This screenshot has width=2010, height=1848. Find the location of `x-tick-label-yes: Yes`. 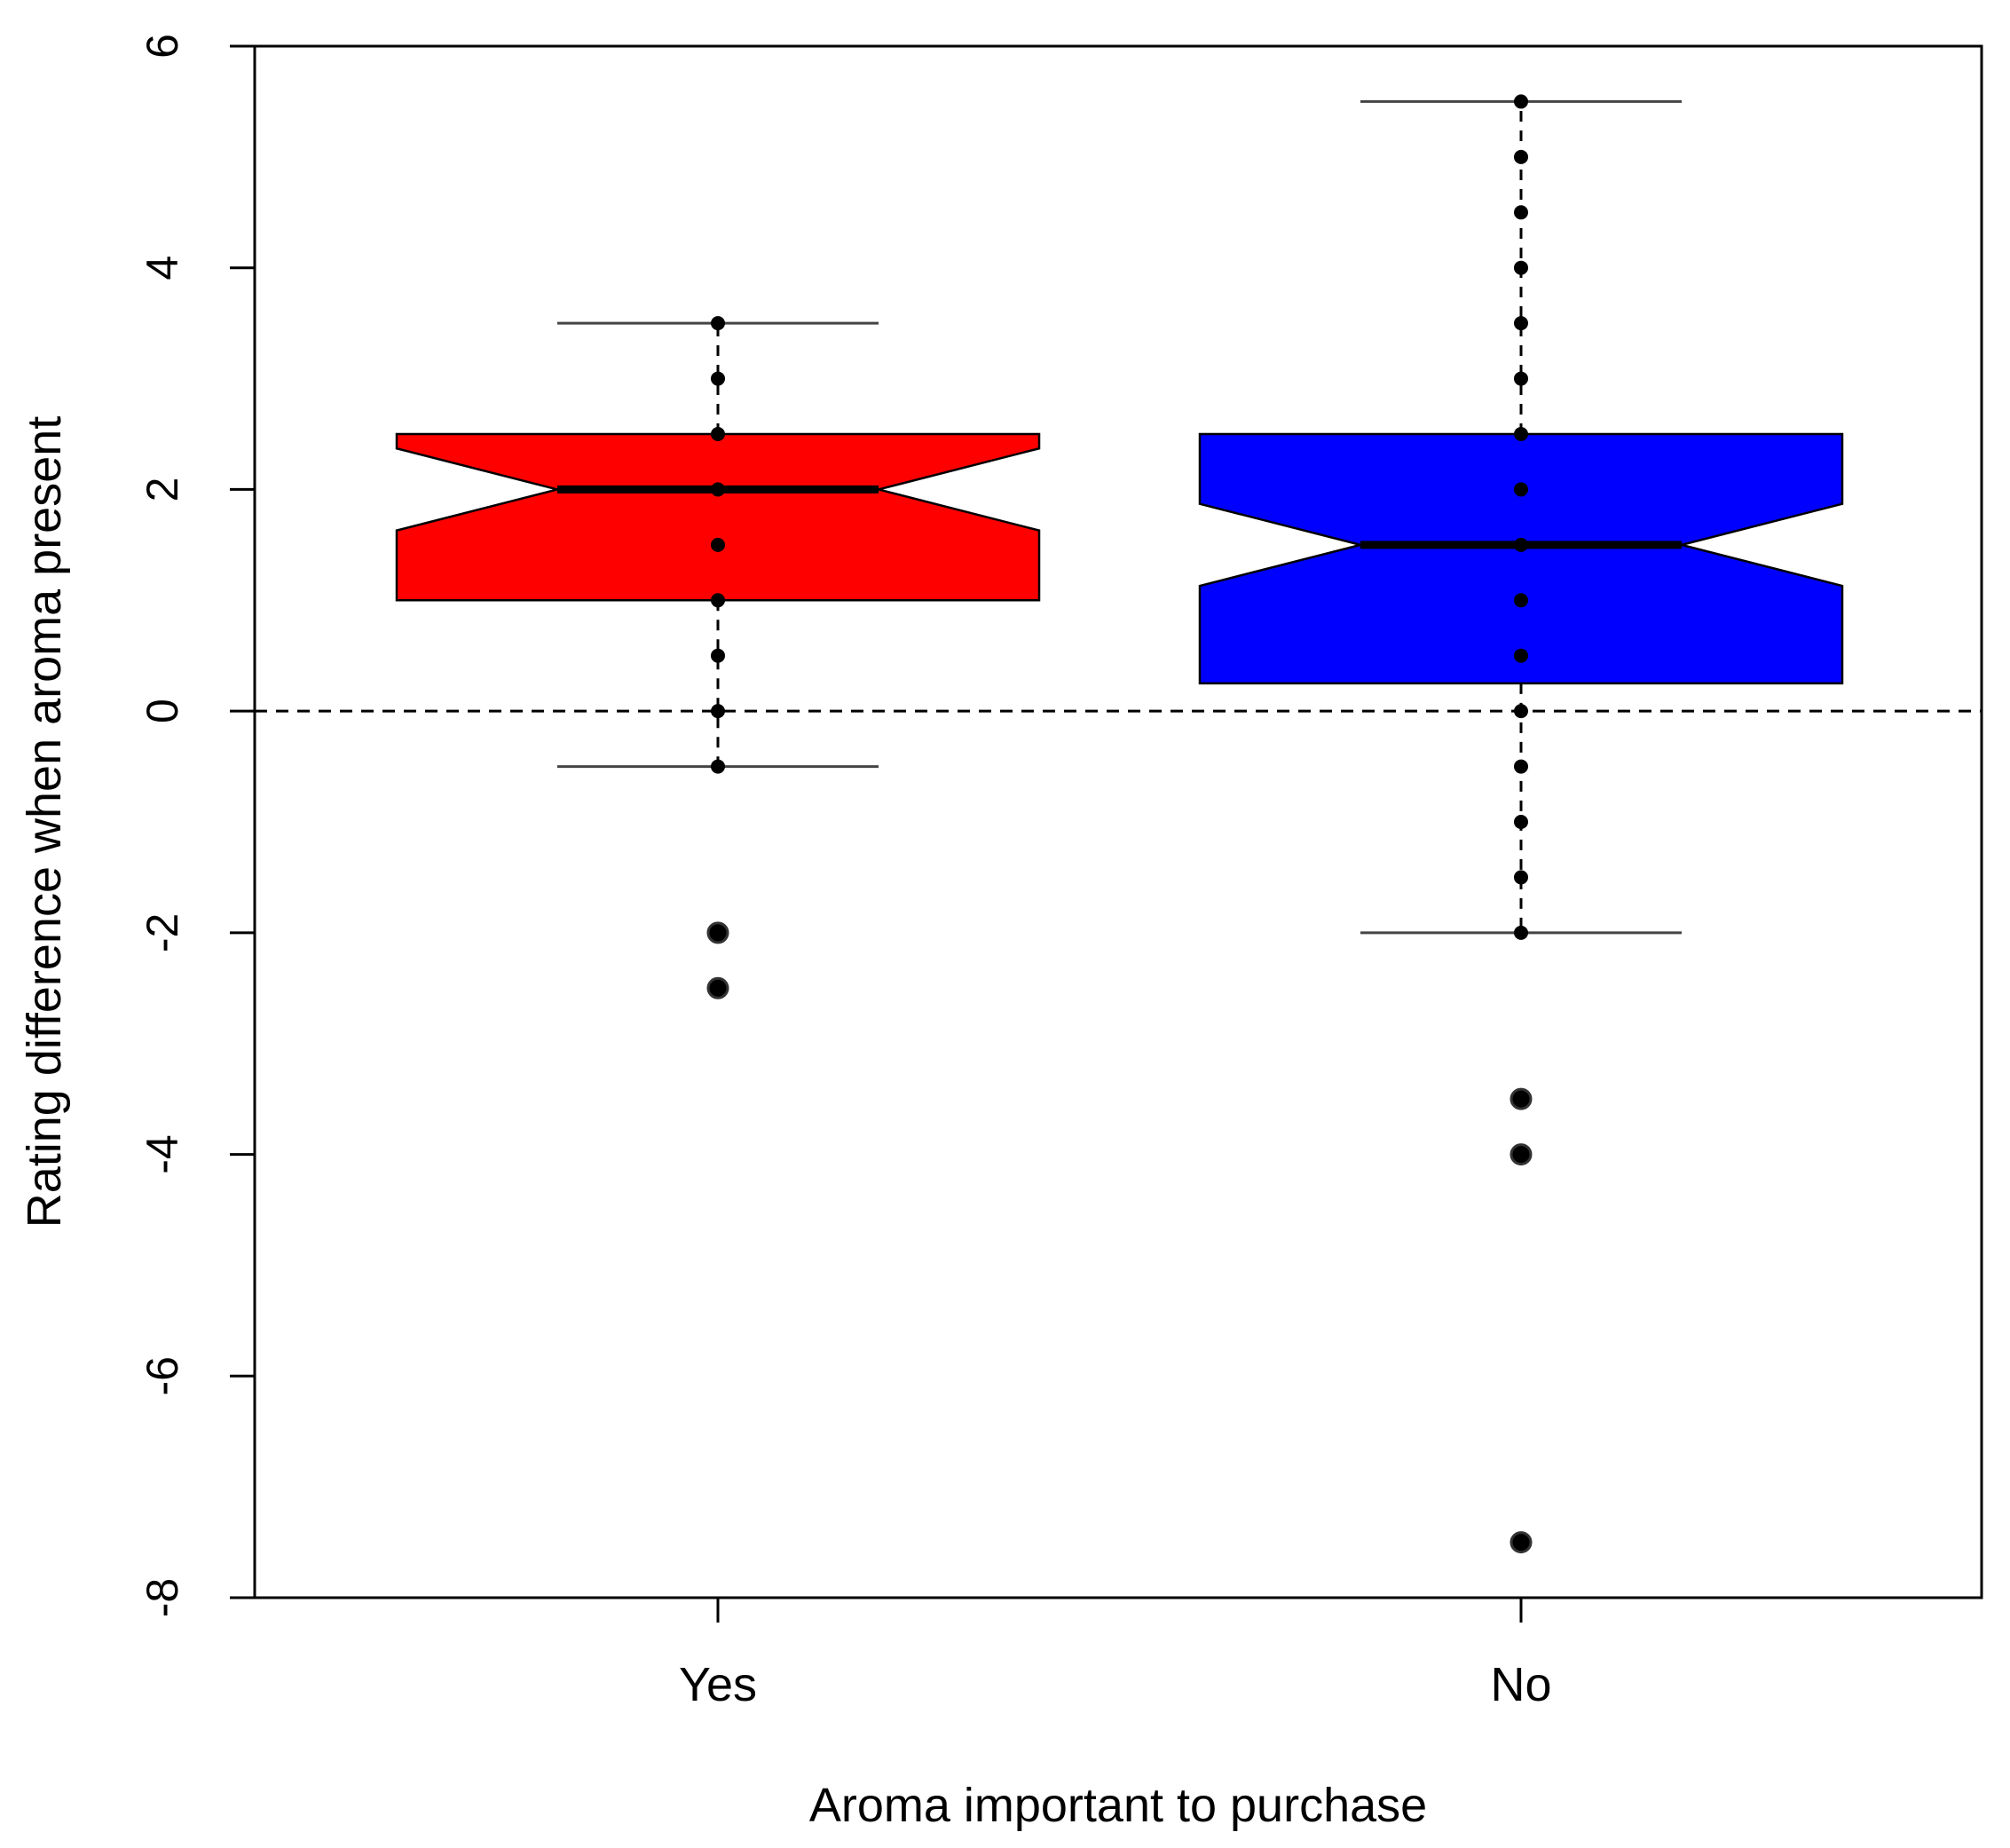

x-tick-label-yes: Yes is located at coordinates (718, 1684).